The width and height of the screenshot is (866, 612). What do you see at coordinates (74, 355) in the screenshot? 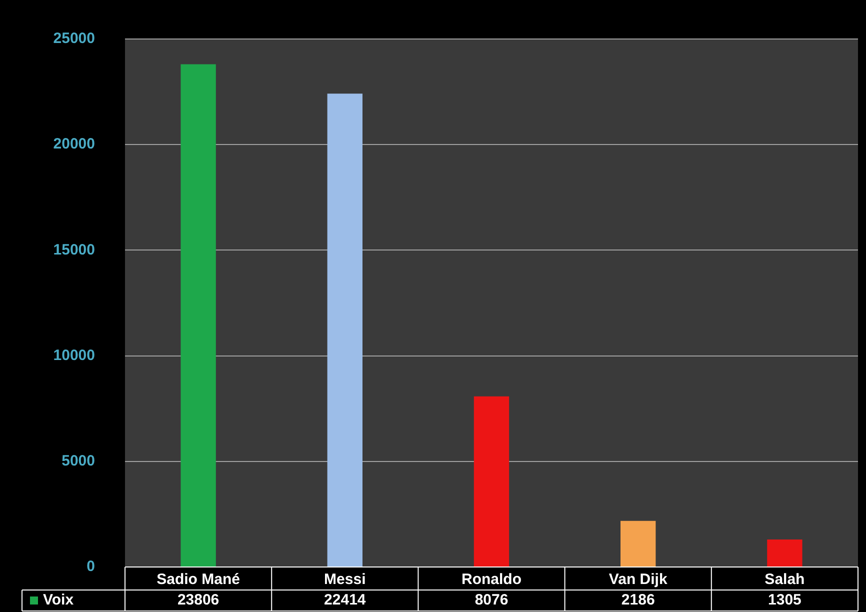
I see `y-tick-label: 10000` at bounding box center [74, 355].